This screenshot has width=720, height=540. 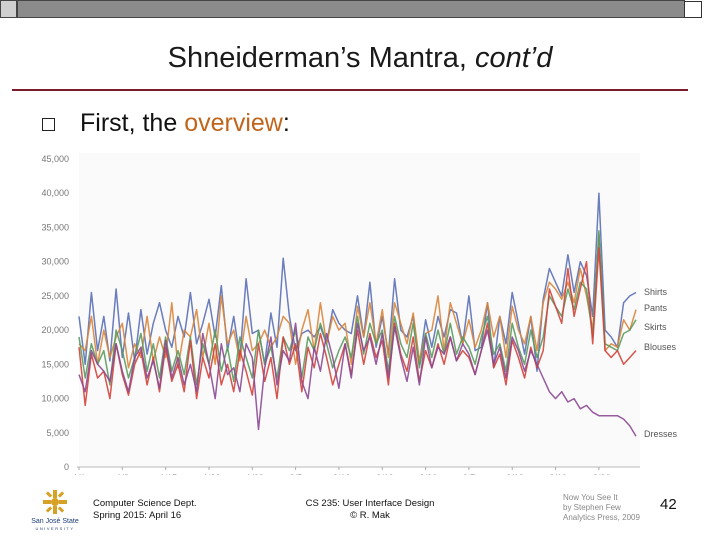 I want to click on banner-band, so click(x=351, y=9).